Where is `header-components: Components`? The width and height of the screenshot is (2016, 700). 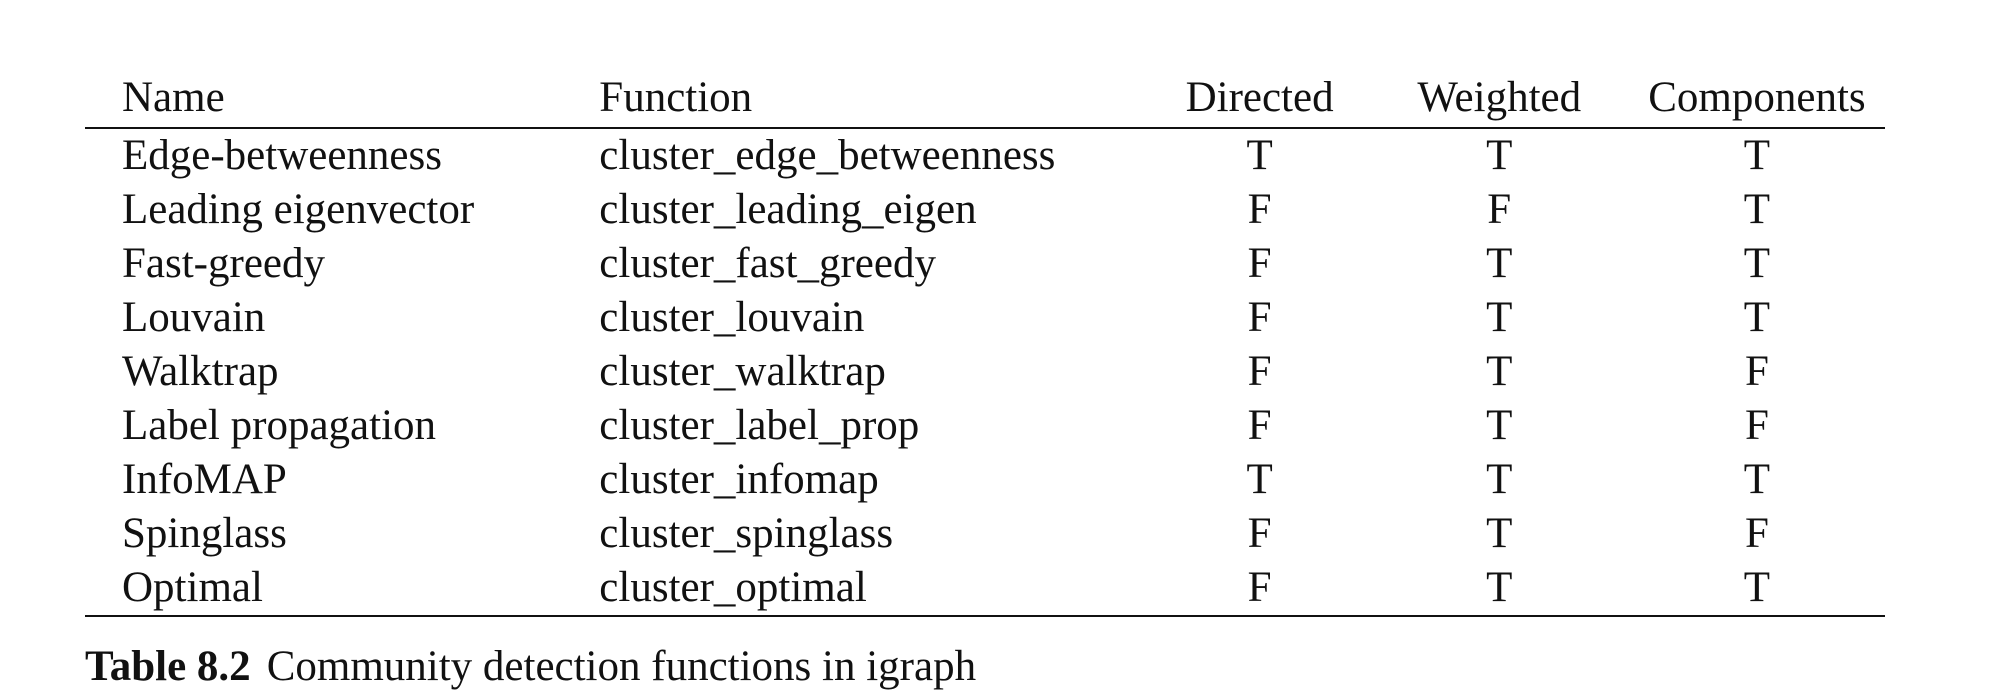 header-components: Components is located at coordinates (1756, 98).